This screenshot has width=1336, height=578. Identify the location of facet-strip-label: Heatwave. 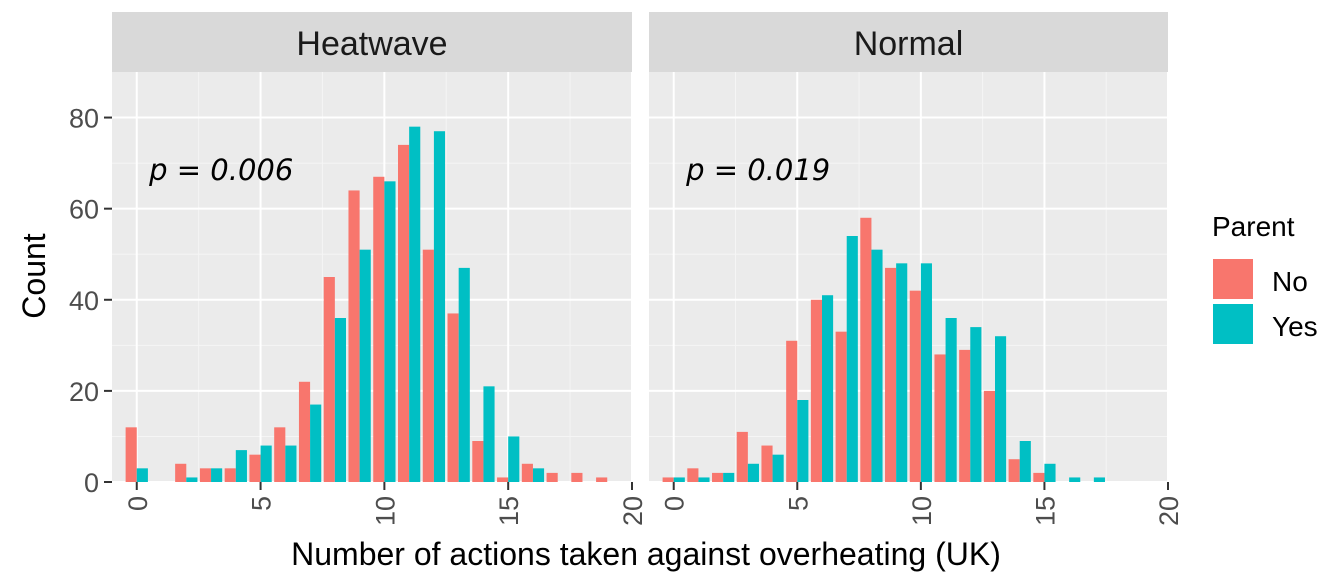
(371, 44).